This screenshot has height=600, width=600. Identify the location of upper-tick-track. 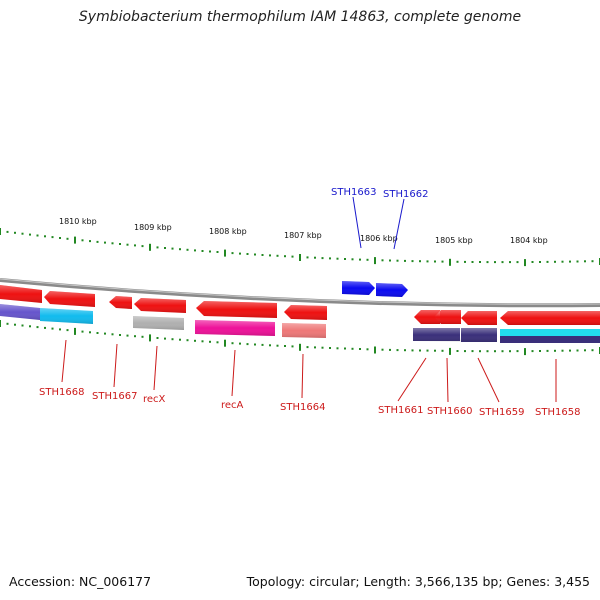
(300, 247).